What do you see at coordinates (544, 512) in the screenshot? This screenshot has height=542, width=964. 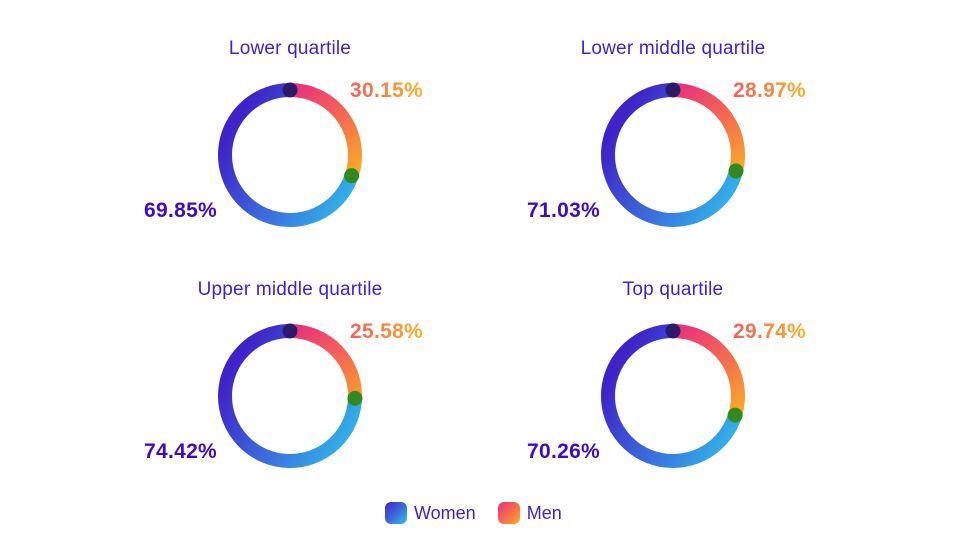 I see `legend-label-men: Men` at bounding box center [544, 512].